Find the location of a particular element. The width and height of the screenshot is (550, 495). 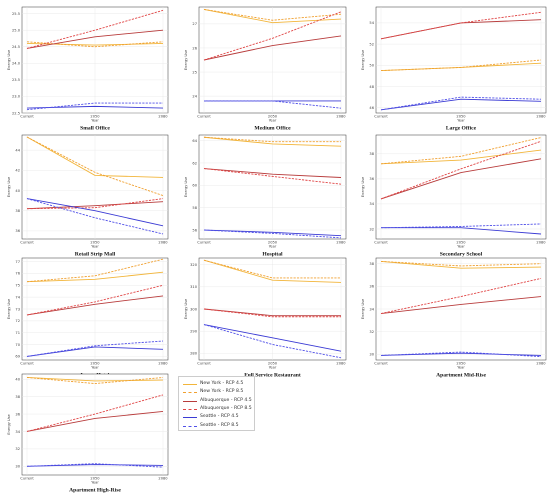

y-tick-label: 73 is located at coordinates (17, 309).